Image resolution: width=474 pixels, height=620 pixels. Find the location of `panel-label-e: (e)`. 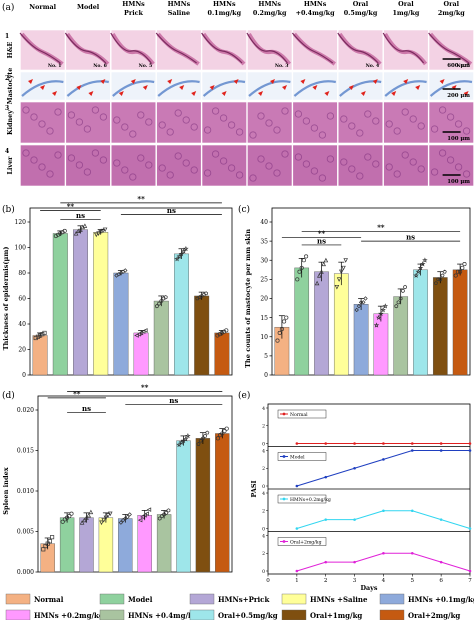

panel-label-e: (e) is located at coordinates (244, 395).